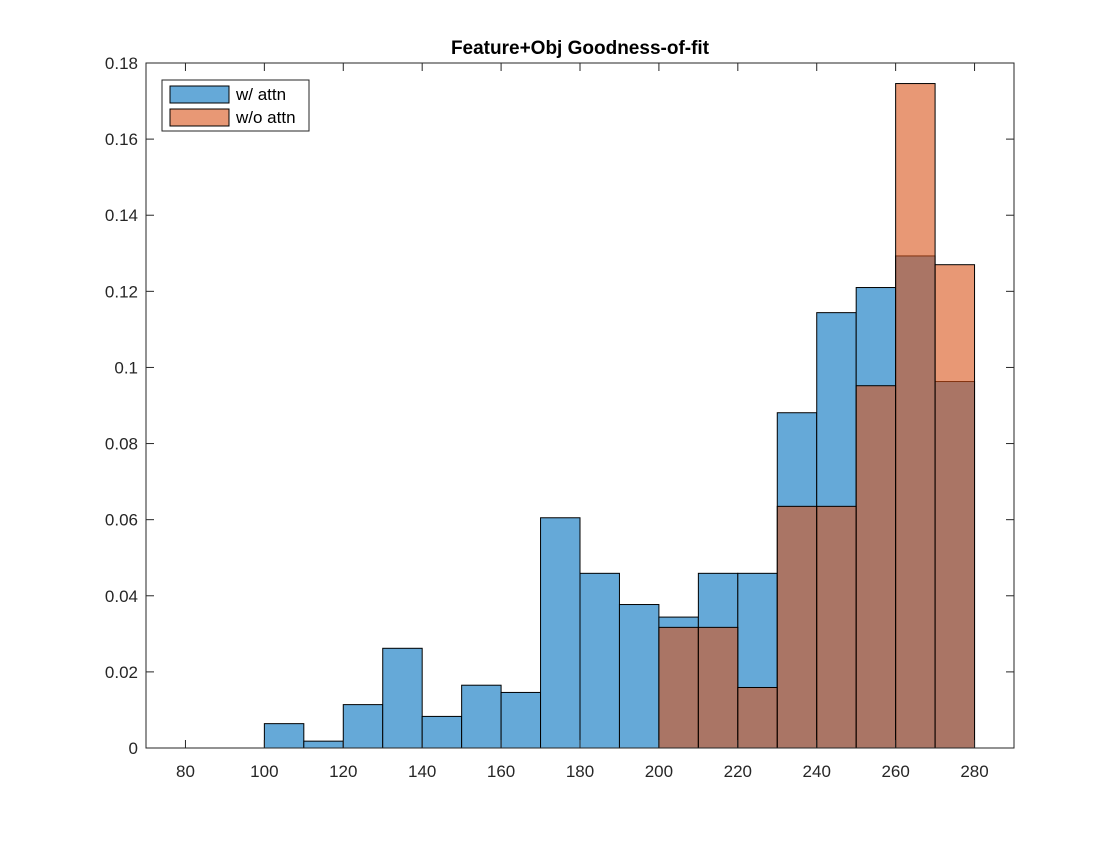 The image size is (1120, 845). Describe the element at coordinates (126, 367) in the screenshot. I see `y-tick-label: 0.1` at that location.